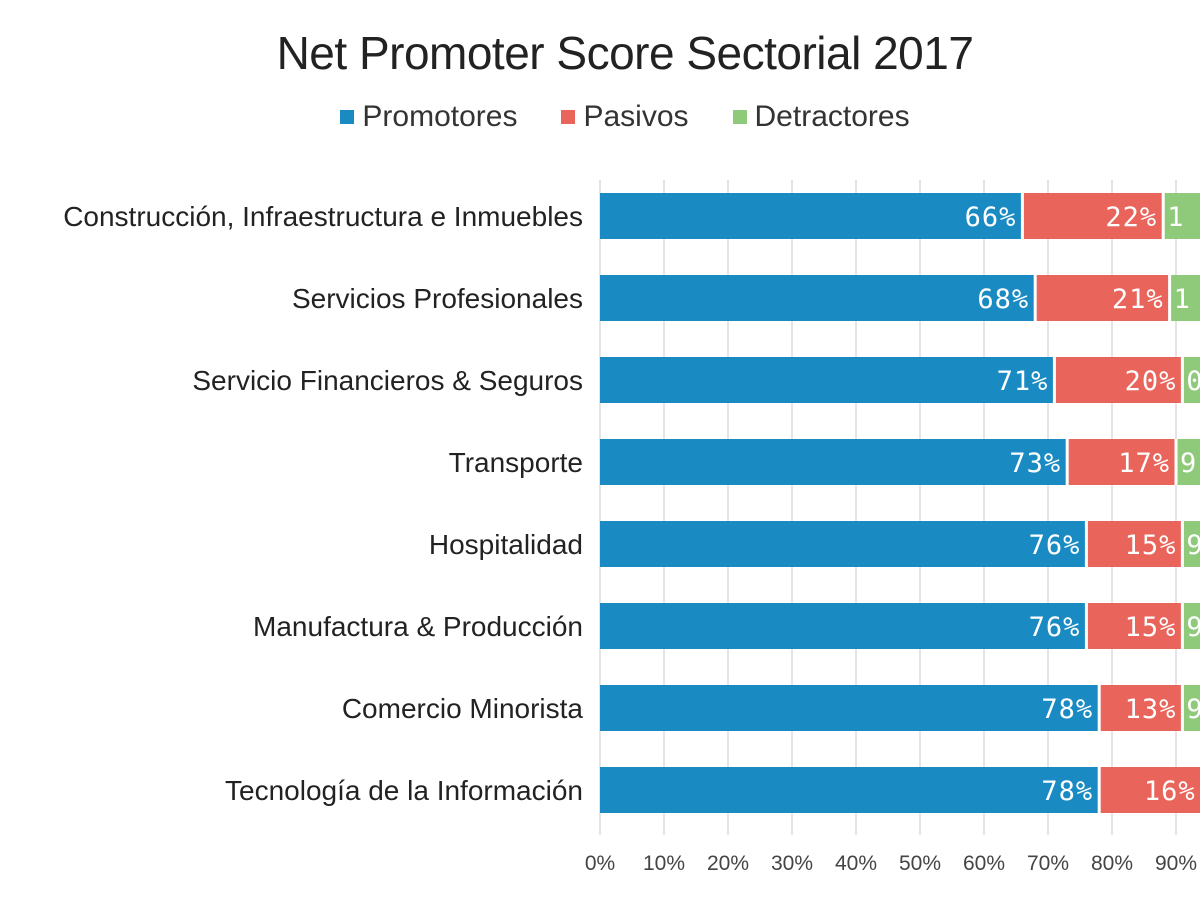 The width and height of the screenshot is (1200, 900). What do you see at coordinates (1151, 709) in the screenshot?
I see `data-label: 13%` at bounding box center [1151, 709].